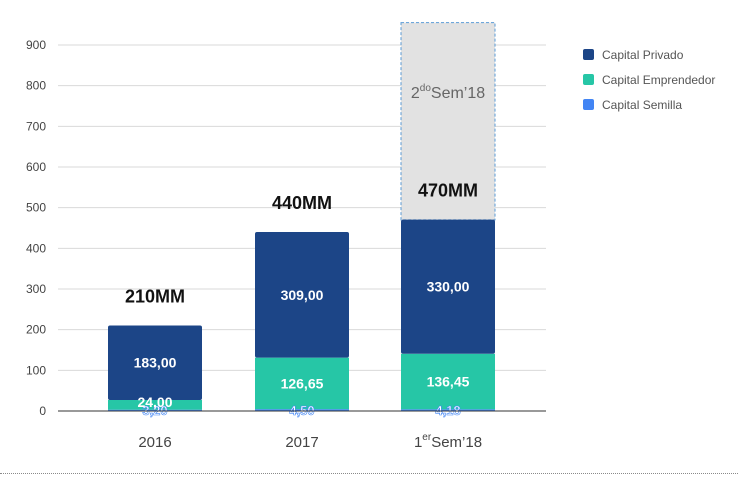 This screenshot has height=483, width=738. I want to click on y-tick-label-300: 300, so click(36, 289).